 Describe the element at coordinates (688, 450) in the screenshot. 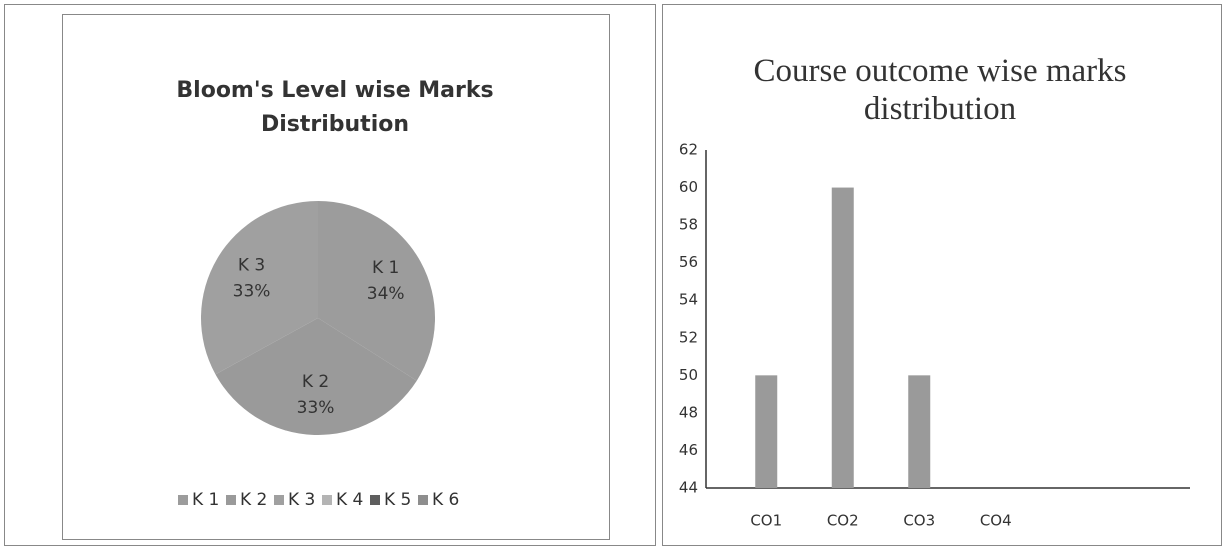

I see `y-tick-label: 46` at that location.